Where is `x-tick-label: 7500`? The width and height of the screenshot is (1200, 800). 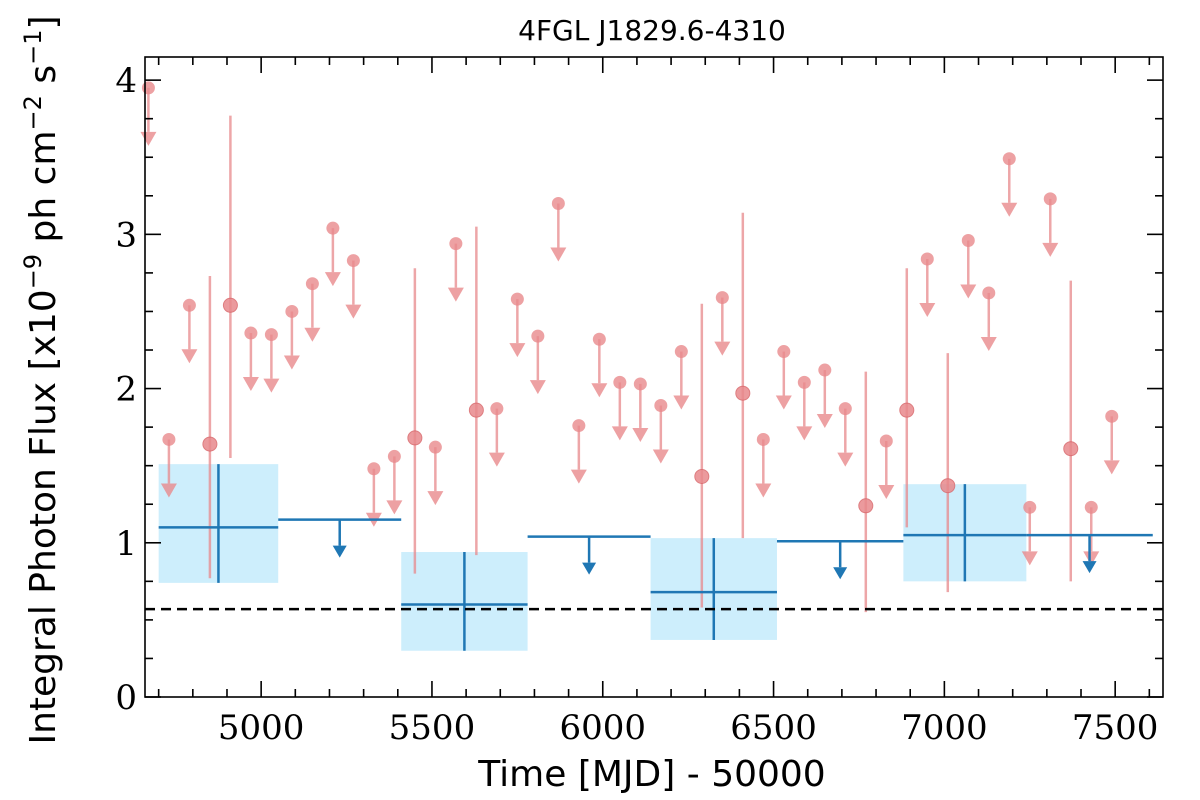 x-tick-label: 7500 is located at coordinates (1115, 728).